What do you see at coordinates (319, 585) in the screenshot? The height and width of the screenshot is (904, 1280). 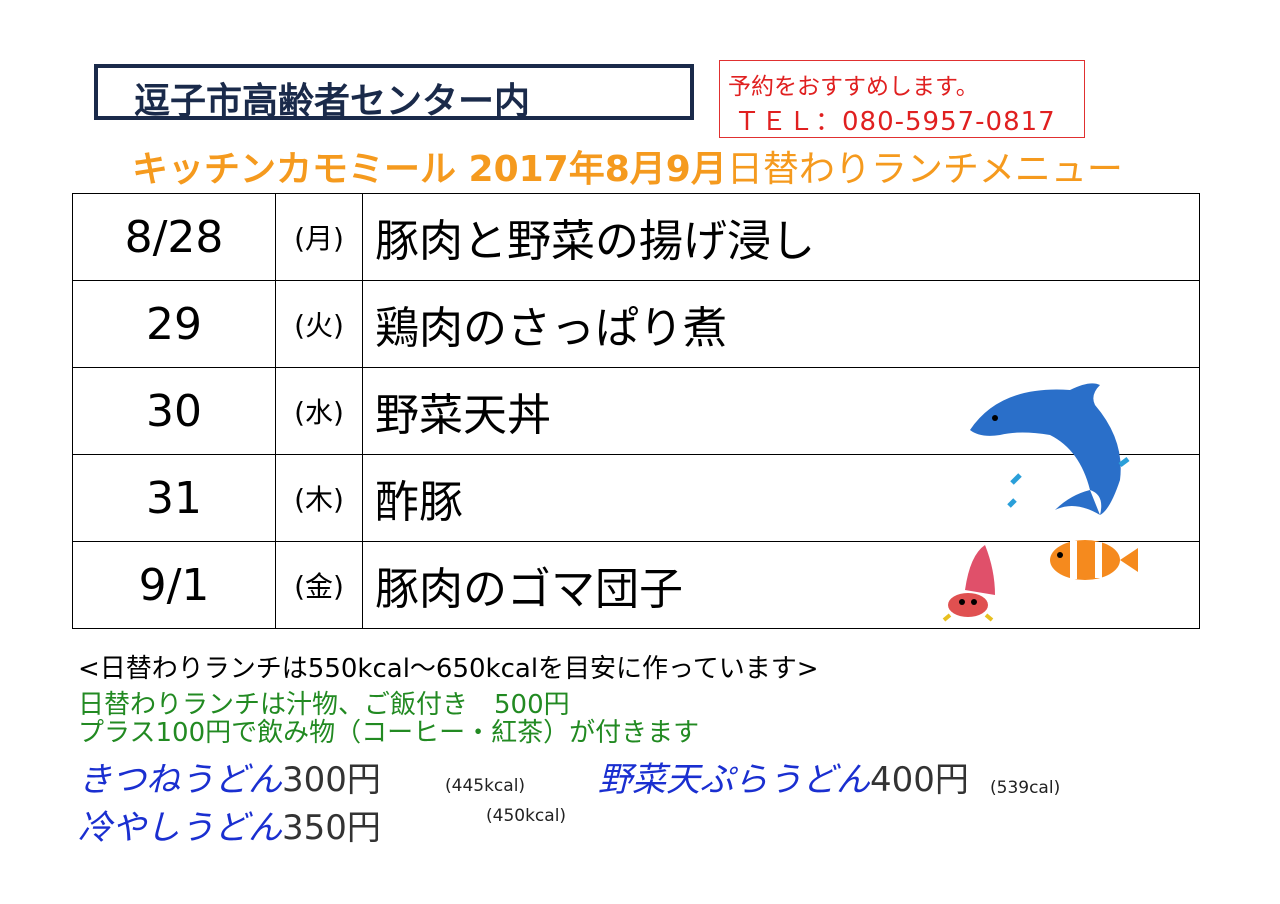 I see `weekday-cell: (金)` at bounding box center [319, 585].